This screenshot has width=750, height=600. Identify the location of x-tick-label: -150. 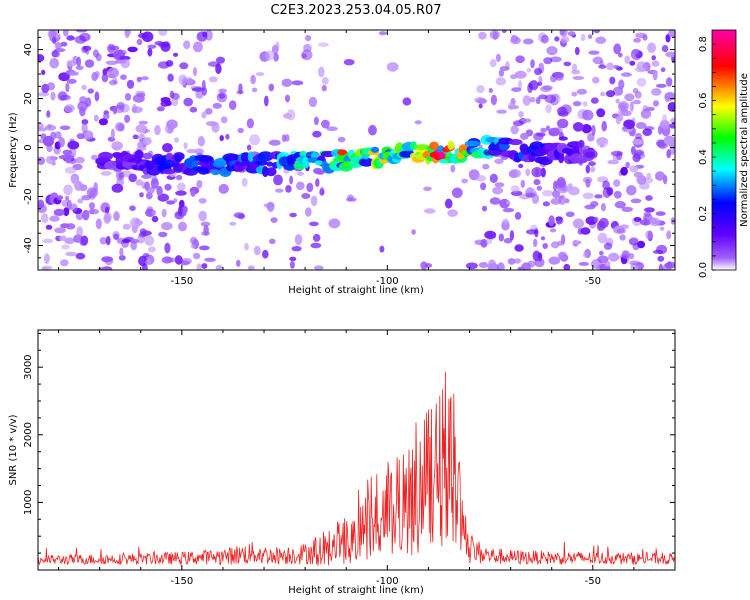
(181, 281).